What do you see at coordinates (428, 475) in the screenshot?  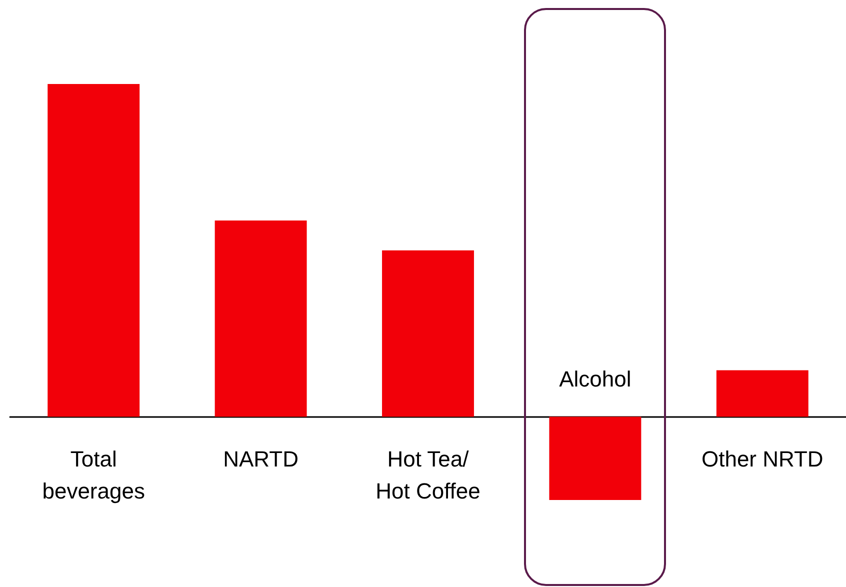 I see `x-tick-label: Hot Tea/ Hot Coffee` at bounding box center [428, 475].